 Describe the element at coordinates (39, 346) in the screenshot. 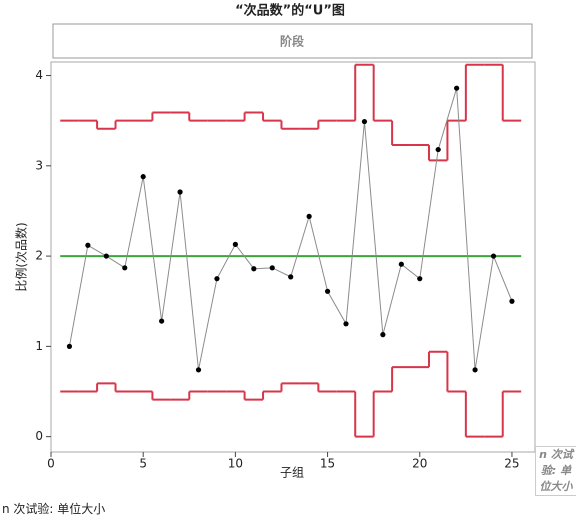

I see `y-tick-label: 1` at that location.